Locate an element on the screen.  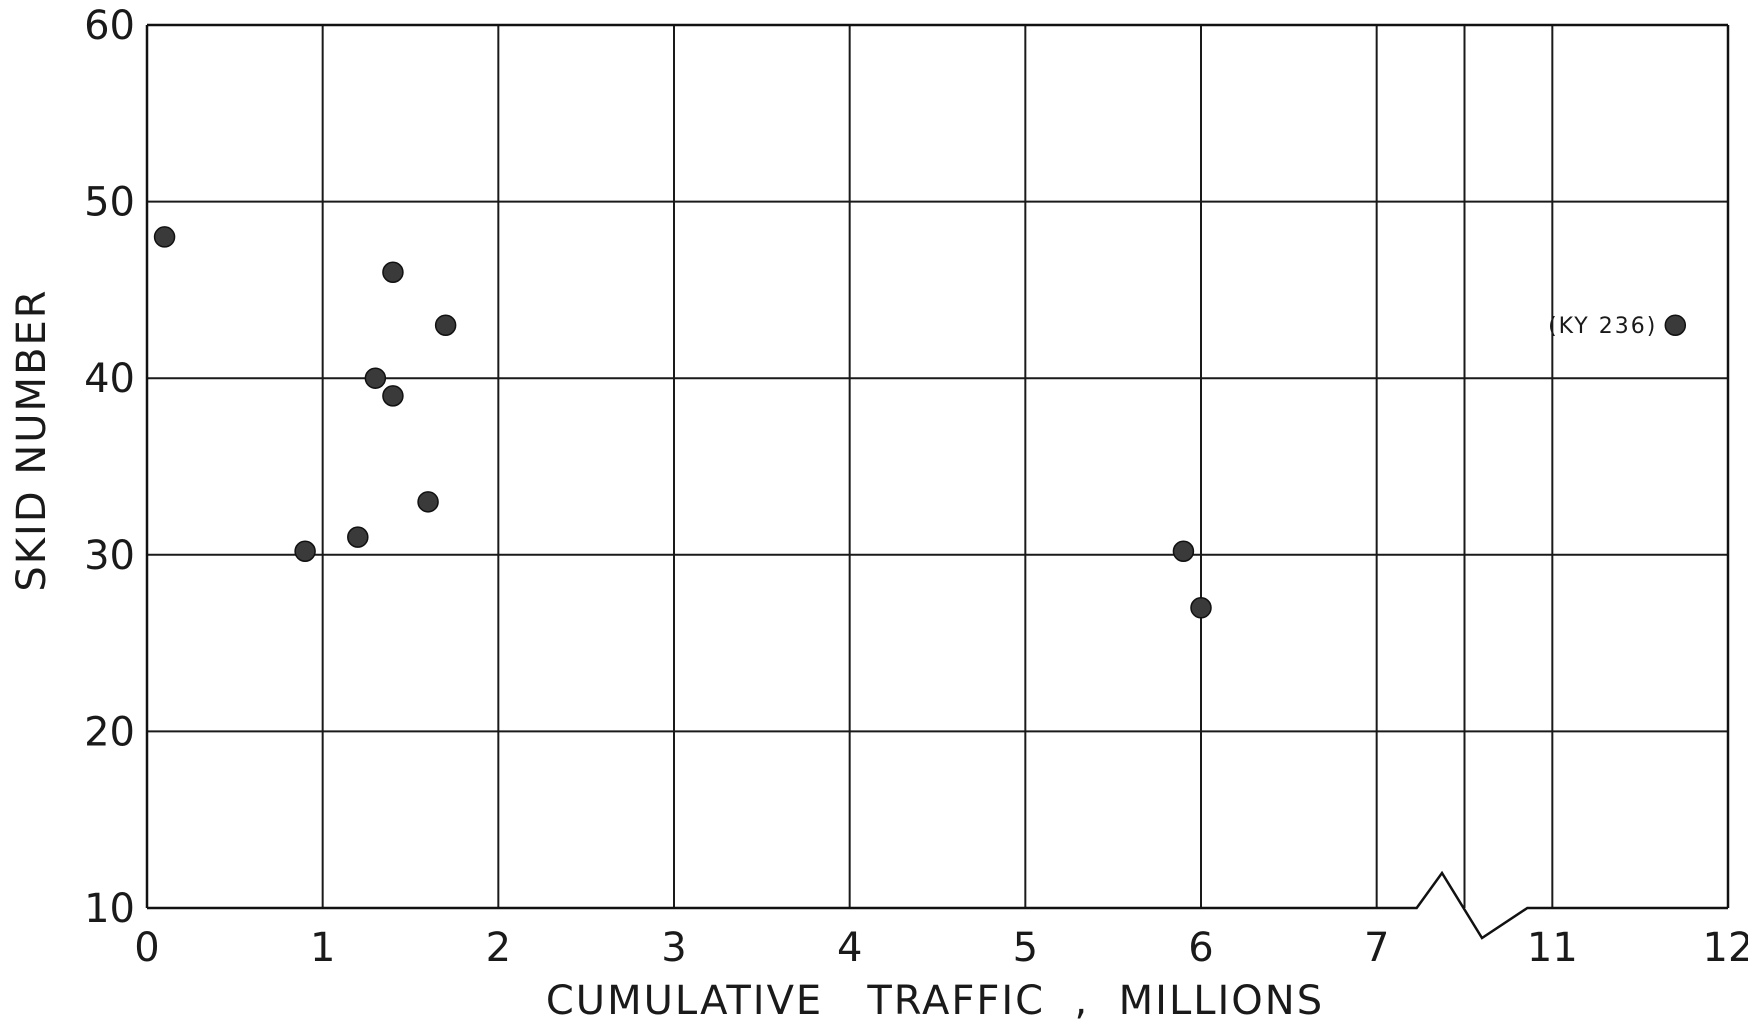
x-tick-label: 3 is located at coordinates (673, 948).